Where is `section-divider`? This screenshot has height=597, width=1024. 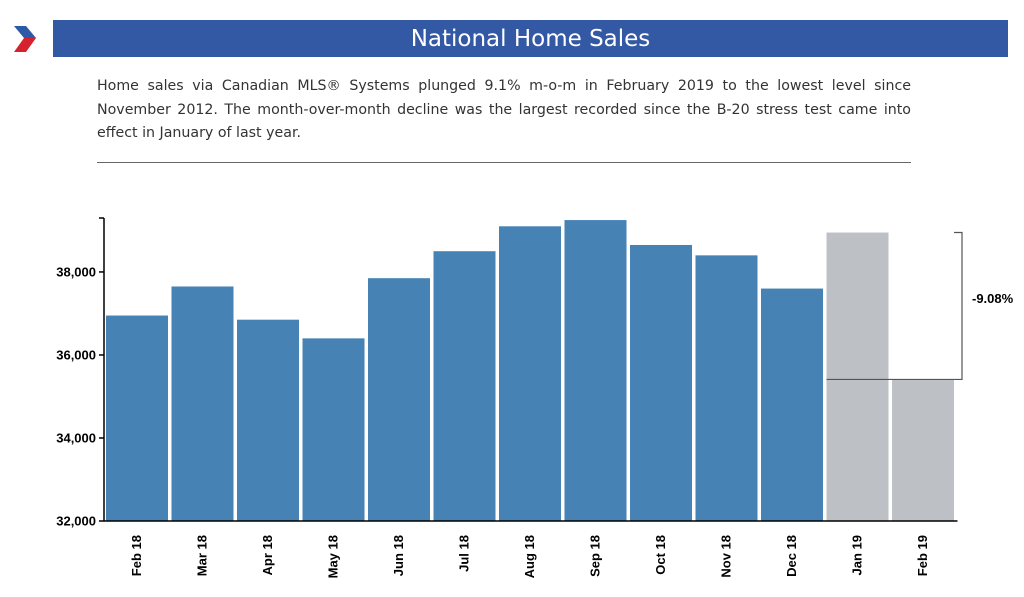 section-divider is located at coordinates (504, 162).